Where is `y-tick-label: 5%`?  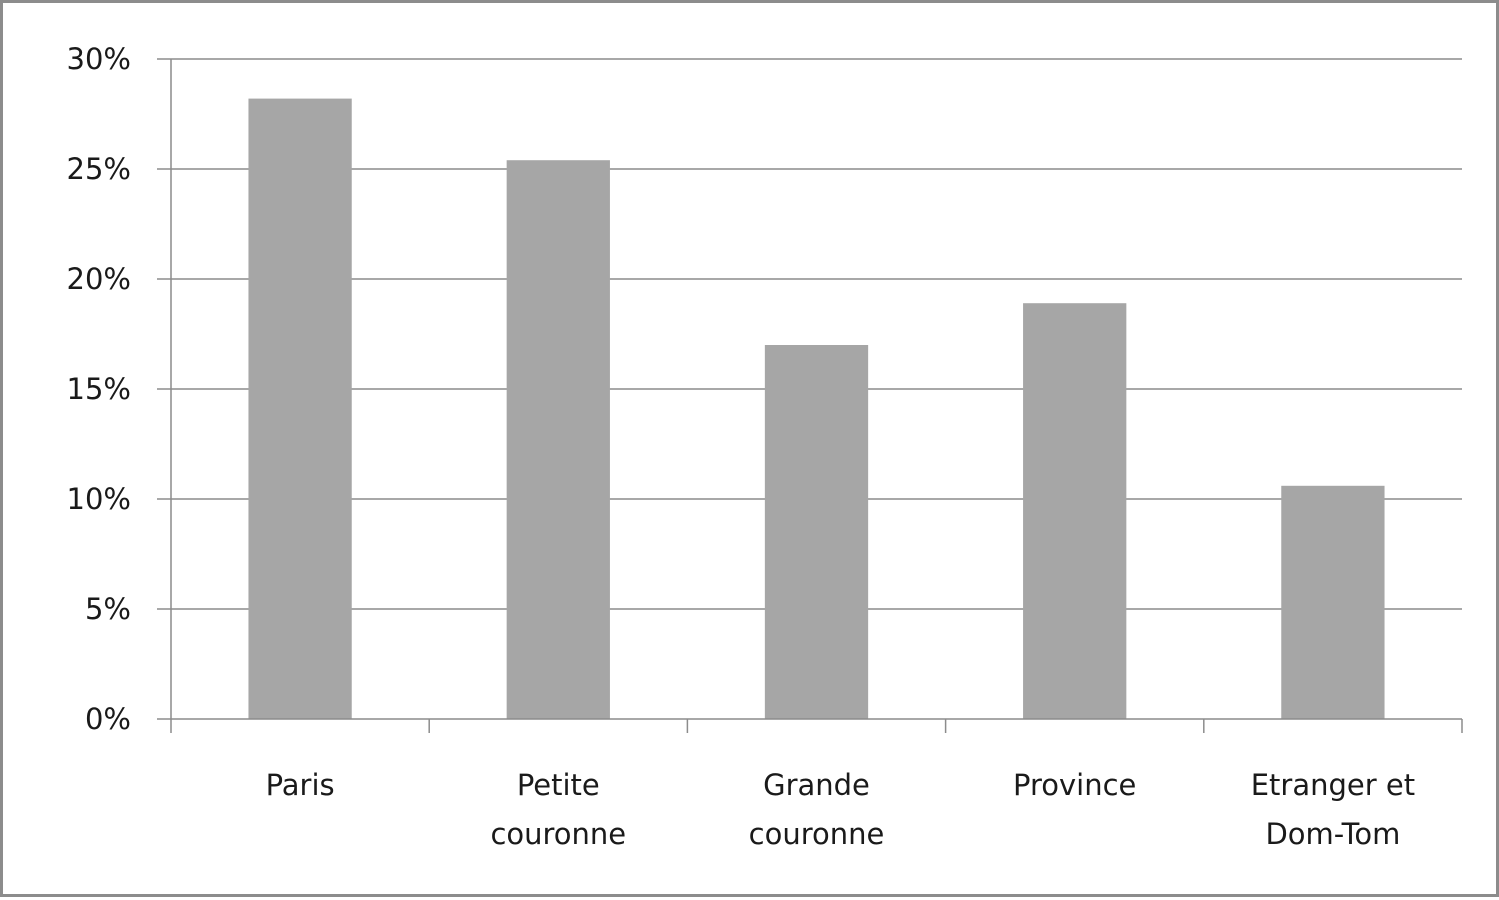 y-tick-label: 5% is located at coordinates (108, 609).